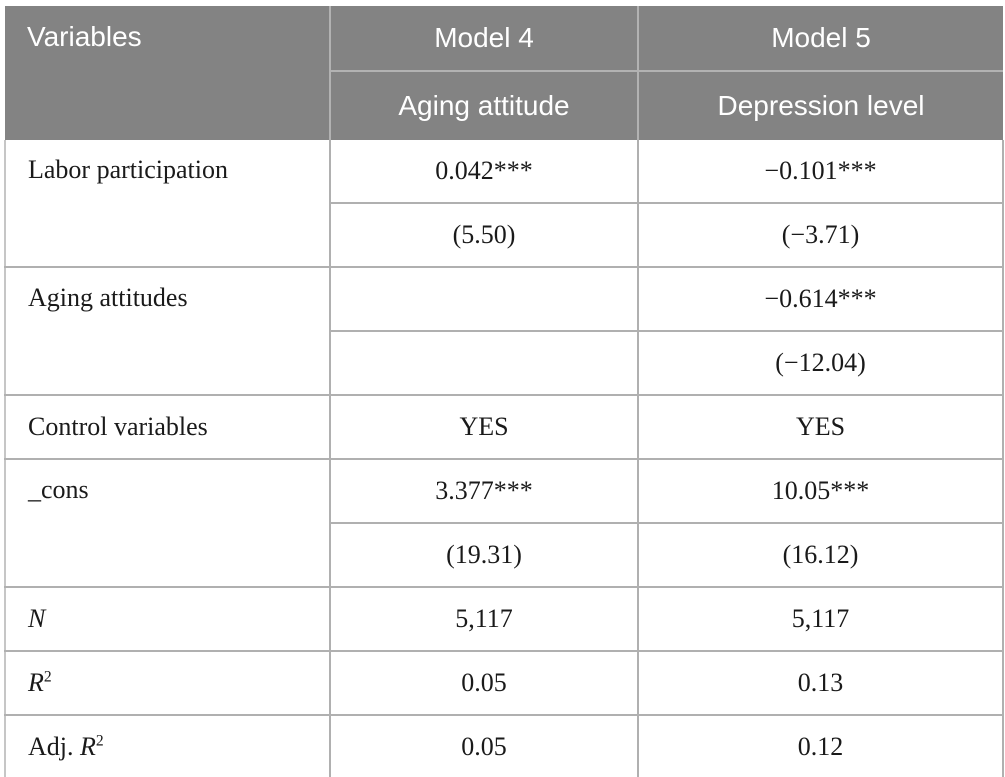  What do you see at coordinates (54, 746) in the screenshot?
I see `label-text: Adj.` at bounding box center [54, 746].